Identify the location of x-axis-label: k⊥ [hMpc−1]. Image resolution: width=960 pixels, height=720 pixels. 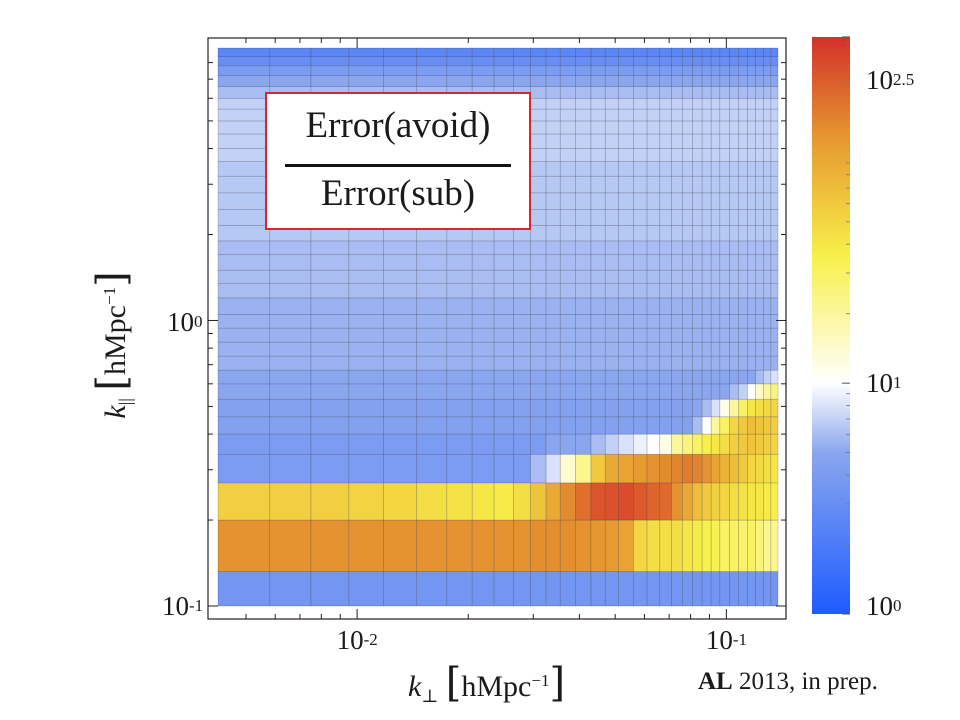
(486, 683).